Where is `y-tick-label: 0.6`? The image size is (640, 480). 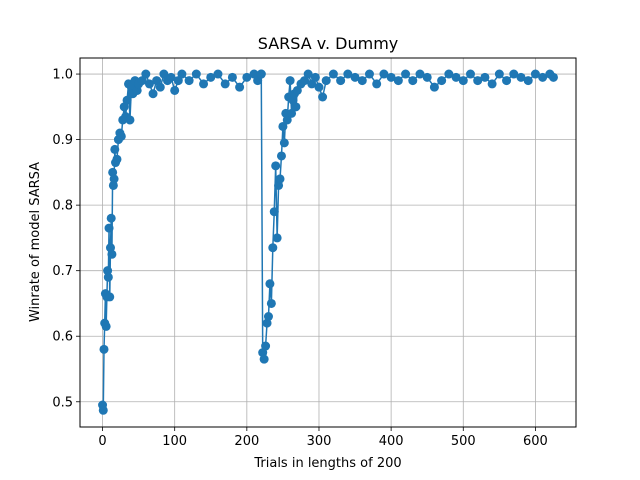 y-tick-label: 0.6 is located at coordinates (62, 337).